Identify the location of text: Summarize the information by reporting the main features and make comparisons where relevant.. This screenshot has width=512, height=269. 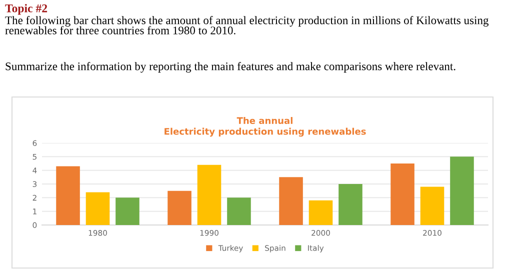
(231, 67).